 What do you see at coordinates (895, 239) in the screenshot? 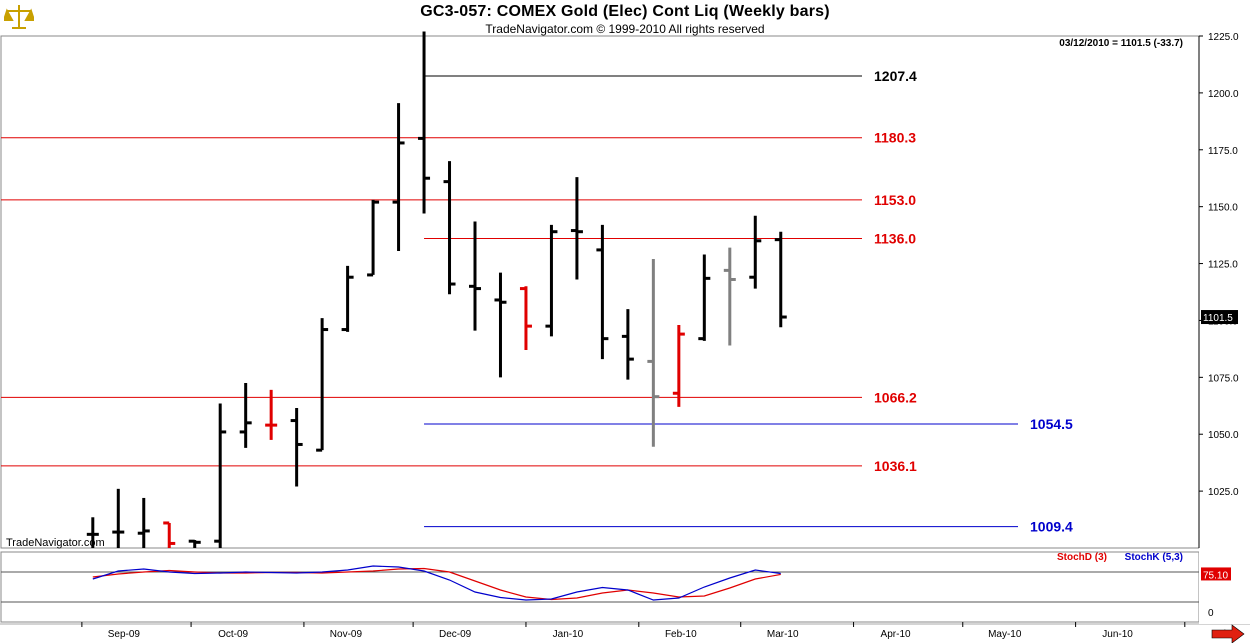
I see `level-label: 1136.0` at bounding box center [895, 239].